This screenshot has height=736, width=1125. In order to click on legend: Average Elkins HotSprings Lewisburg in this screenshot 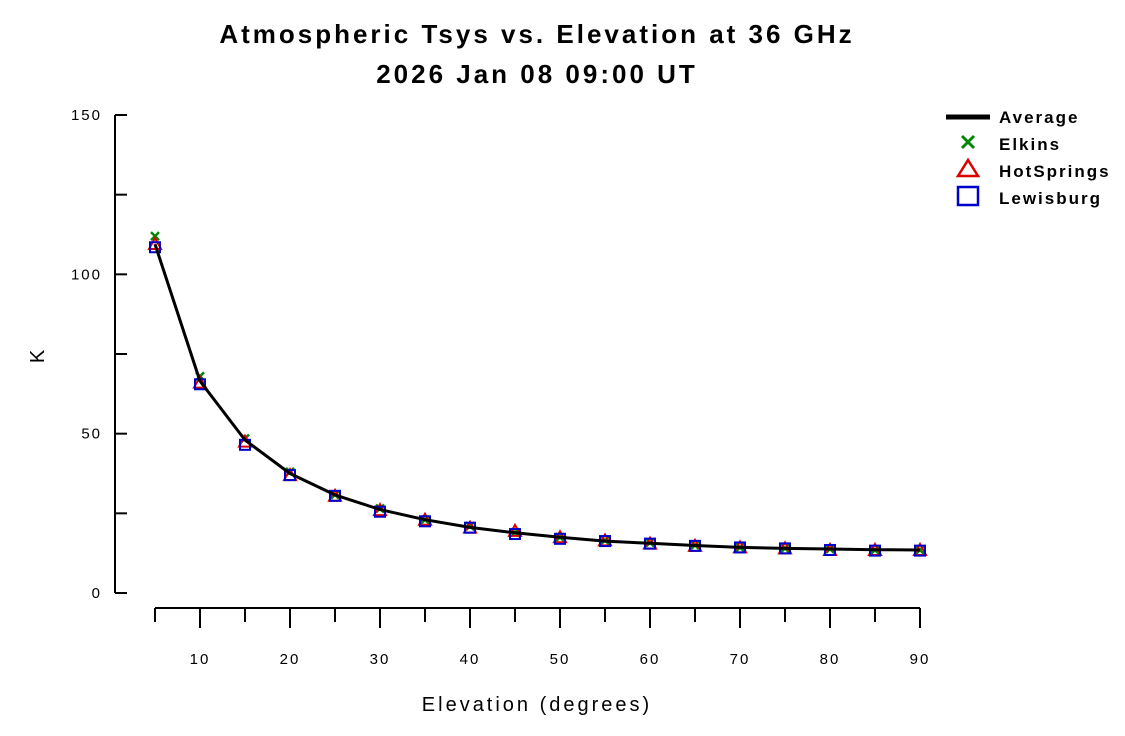, I will do `click(1028, 158)`.